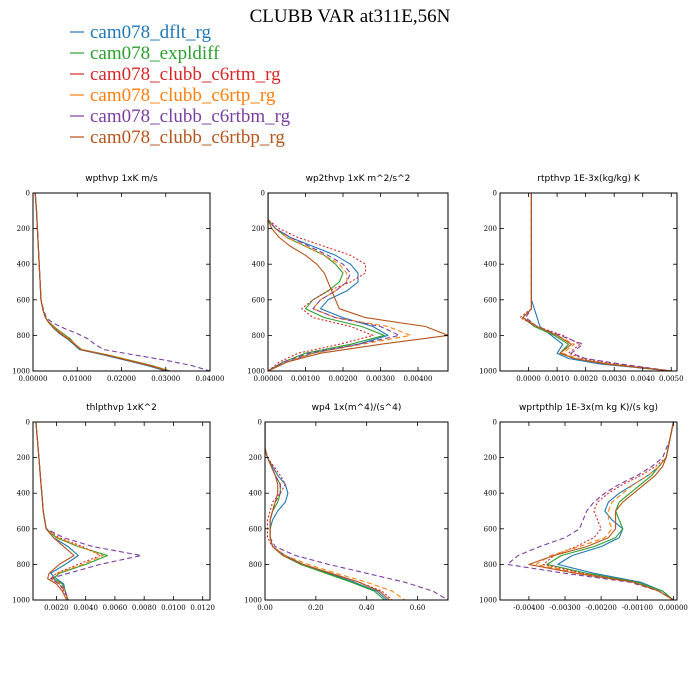 The width and height of the screenshot is (700, 700). Describe the element at coordinates (528, 608) in the screenshot. I see `x-tick-label: -0.00400` at that location.